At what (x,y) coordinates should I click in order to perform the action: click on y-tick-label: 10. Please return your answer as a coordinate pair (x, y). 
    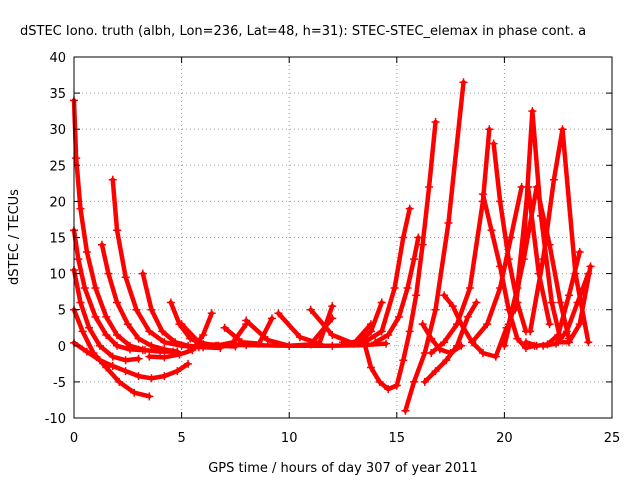
    Looking at the image, I should click on (57, 275).